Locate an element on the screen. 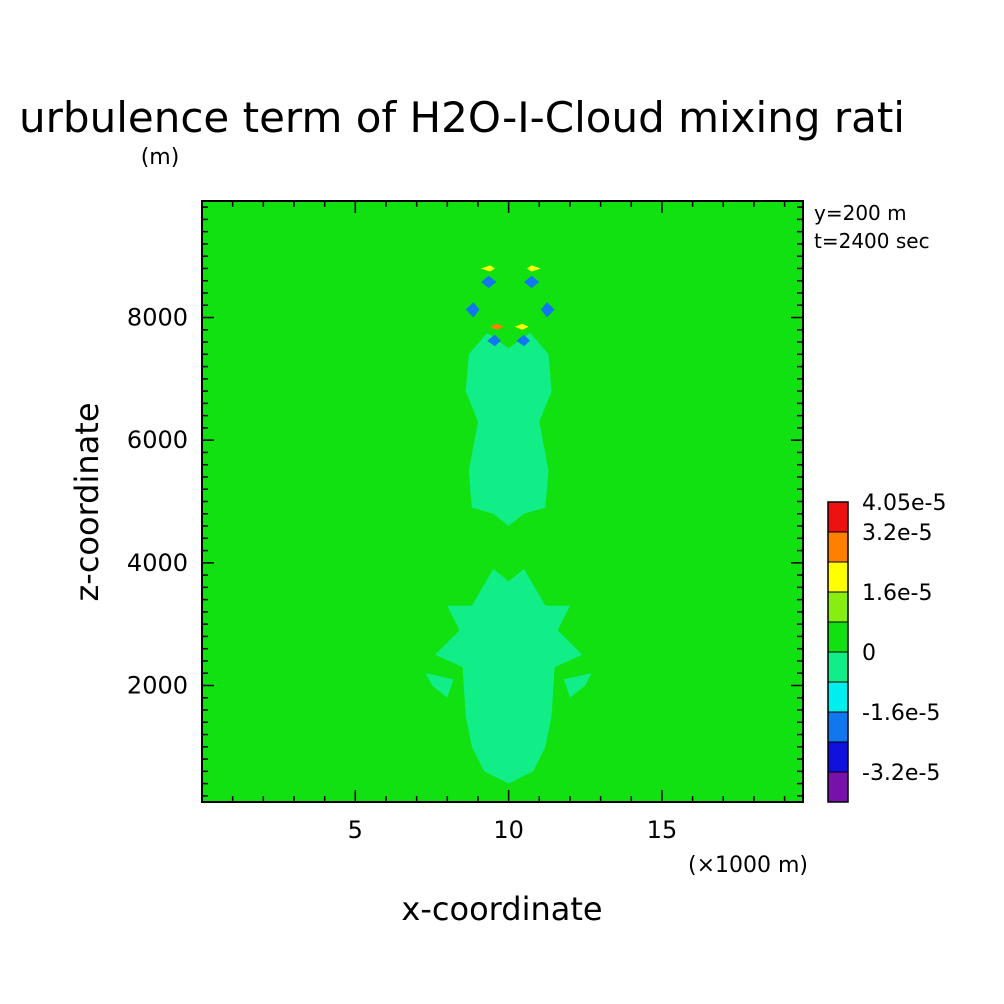 This screenshot has height=1004, width=1004. contour-lower-plume is located at coordinates (509, 676).